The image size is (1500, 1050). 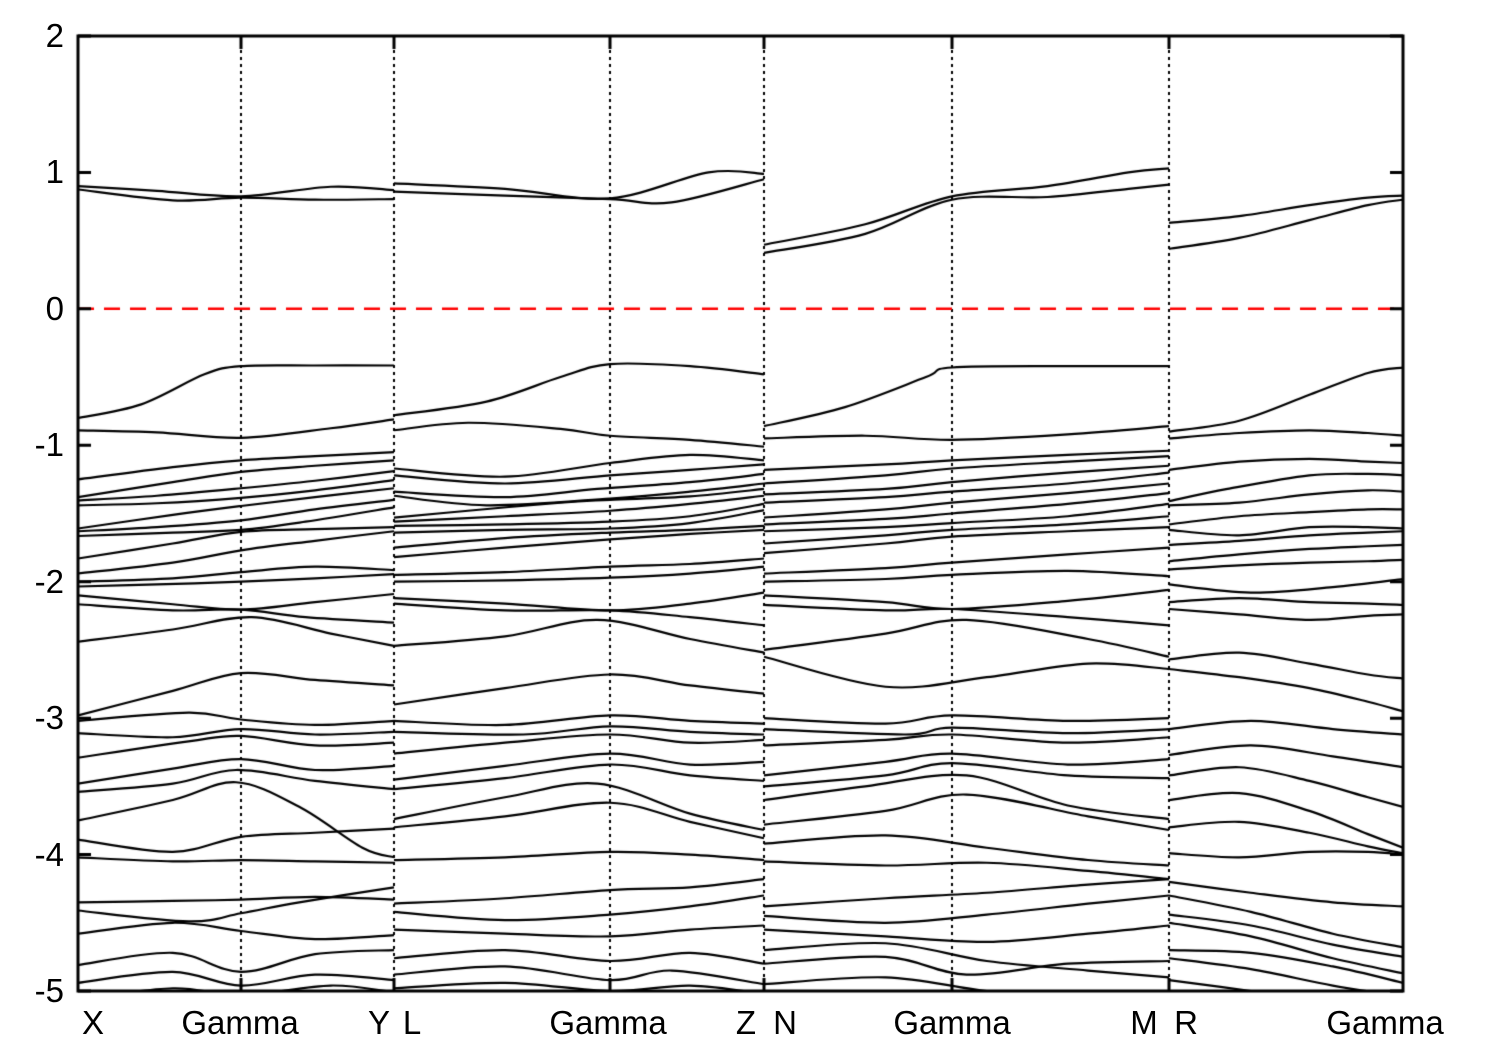 I want to click on y-tick-label-2: 2, so click(x=54, y=35).